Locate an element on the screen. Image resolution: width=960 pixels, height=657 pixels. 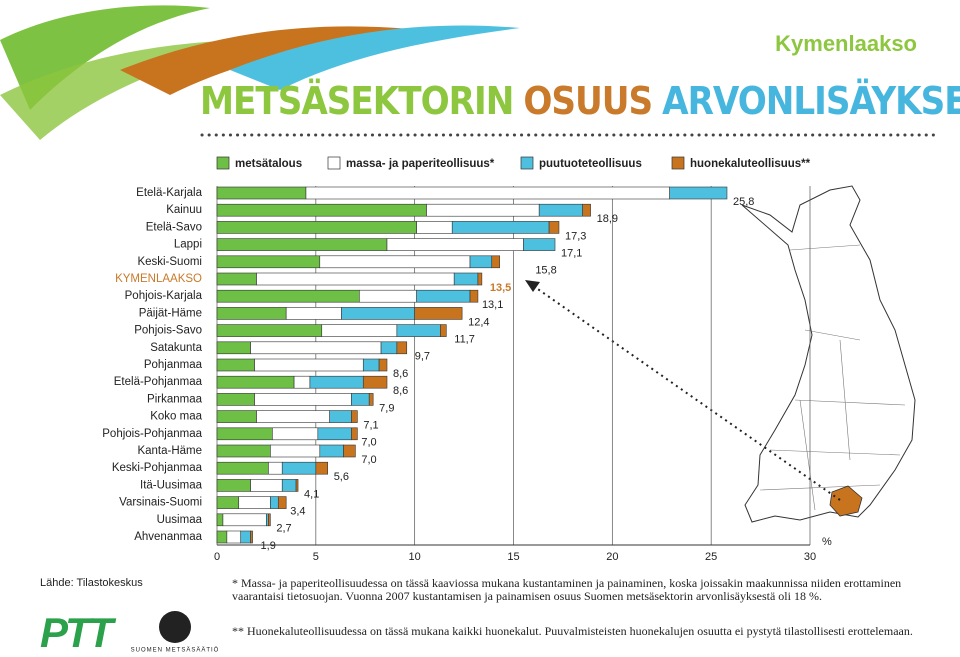
y-tick-label: Kainuu is located at coordinates (184, 210).